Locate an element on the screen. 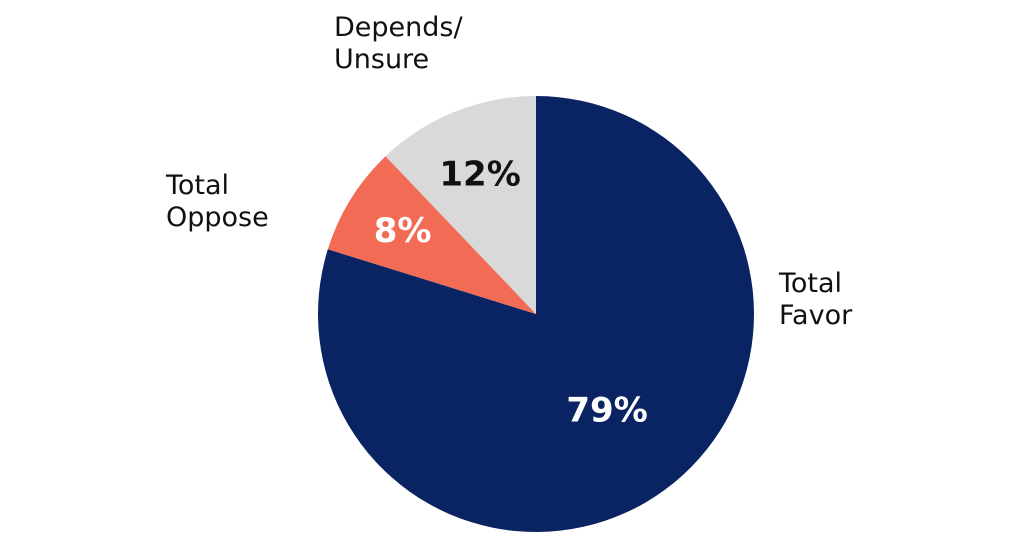  slice-depends-unsure is located at coordinates (460, 205).